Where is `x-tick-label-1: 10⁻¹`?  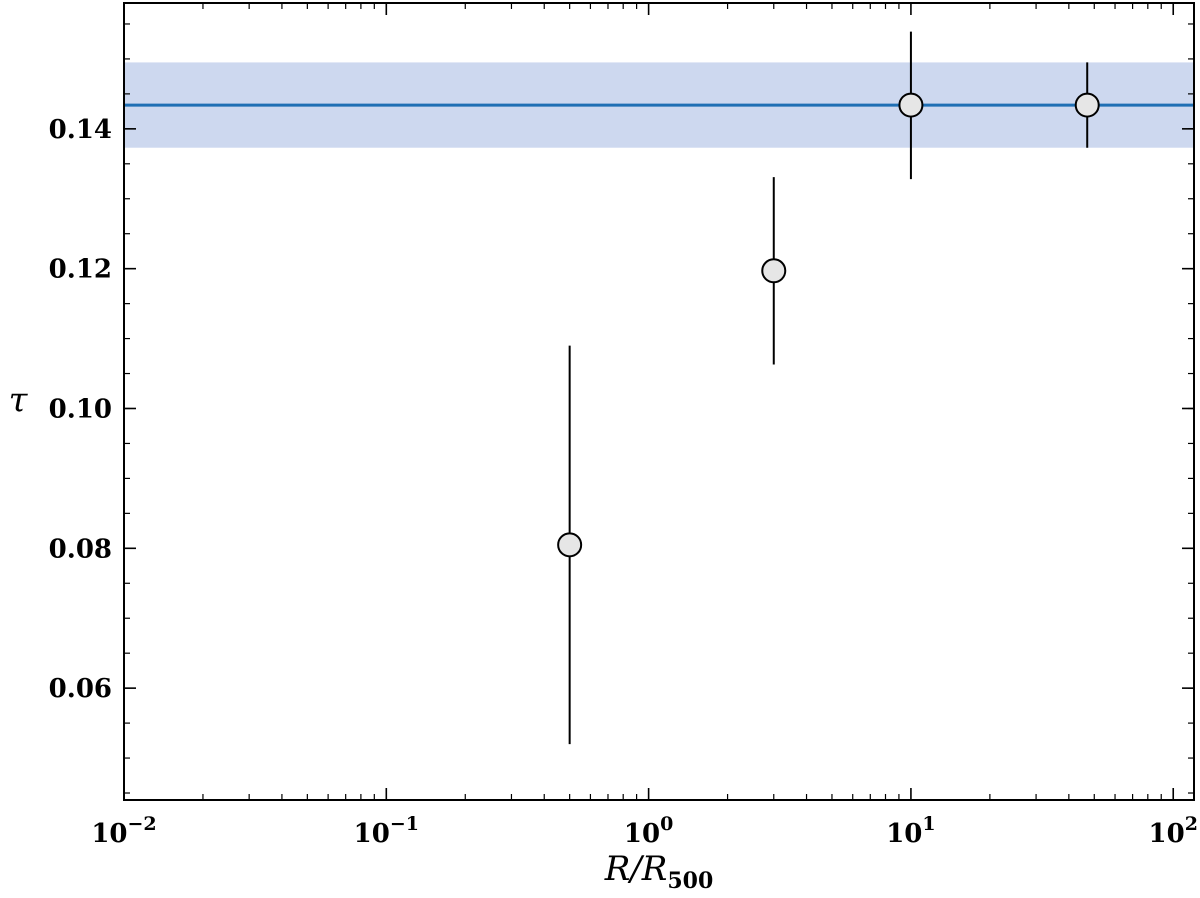 x-tick-label-1: 10⁻¹ is located at coordinates (386, 831).